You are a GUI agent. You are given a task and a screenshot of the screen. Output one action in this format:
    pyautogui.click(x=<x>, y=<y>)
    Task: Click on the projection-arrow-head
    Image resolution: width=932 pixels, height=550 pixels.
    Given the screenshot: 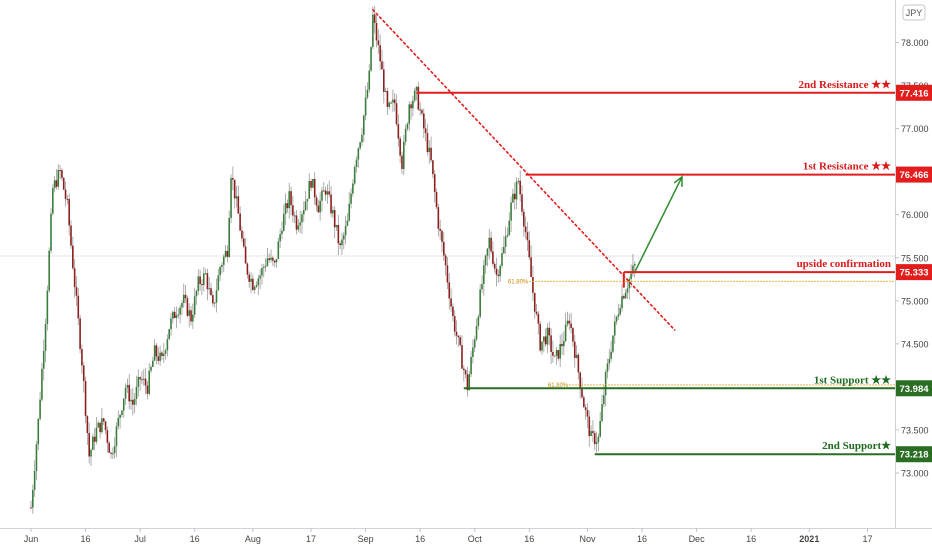 What is the action you would take?
    pyautogui.click(x=678, y=181)
    